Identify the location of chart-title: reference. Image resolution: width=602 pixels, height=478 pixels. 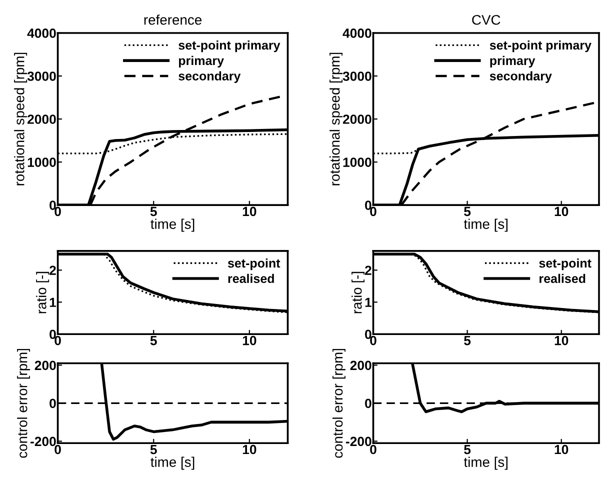
(173, 19).